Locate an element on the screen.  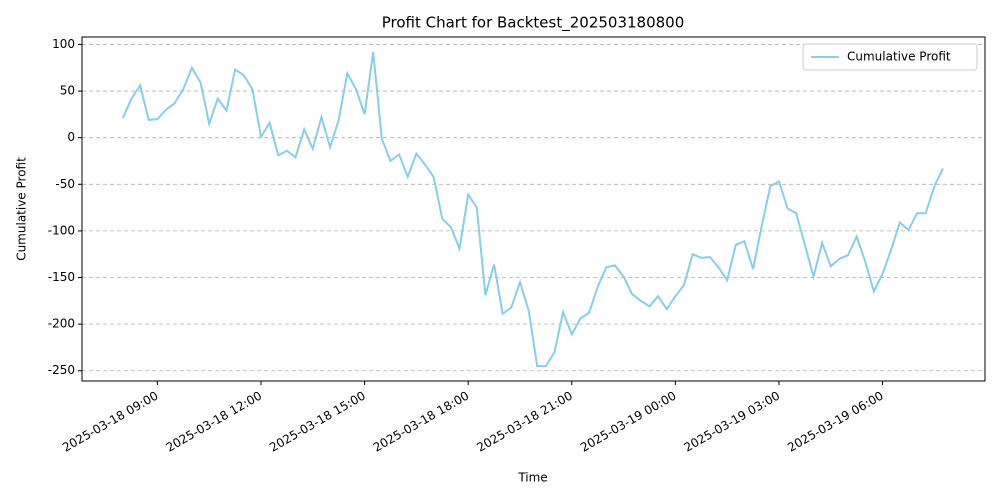
x-tick-label: 2025-03-18 18:00 is located at coordinates (421, 422).